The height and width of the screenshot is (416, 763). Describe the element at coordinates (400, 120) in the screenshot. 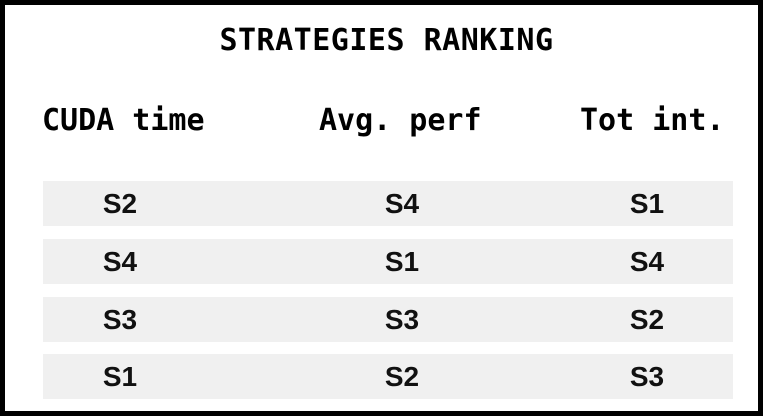

I see `column-header-avg-perf: Avg. perf` at that location.